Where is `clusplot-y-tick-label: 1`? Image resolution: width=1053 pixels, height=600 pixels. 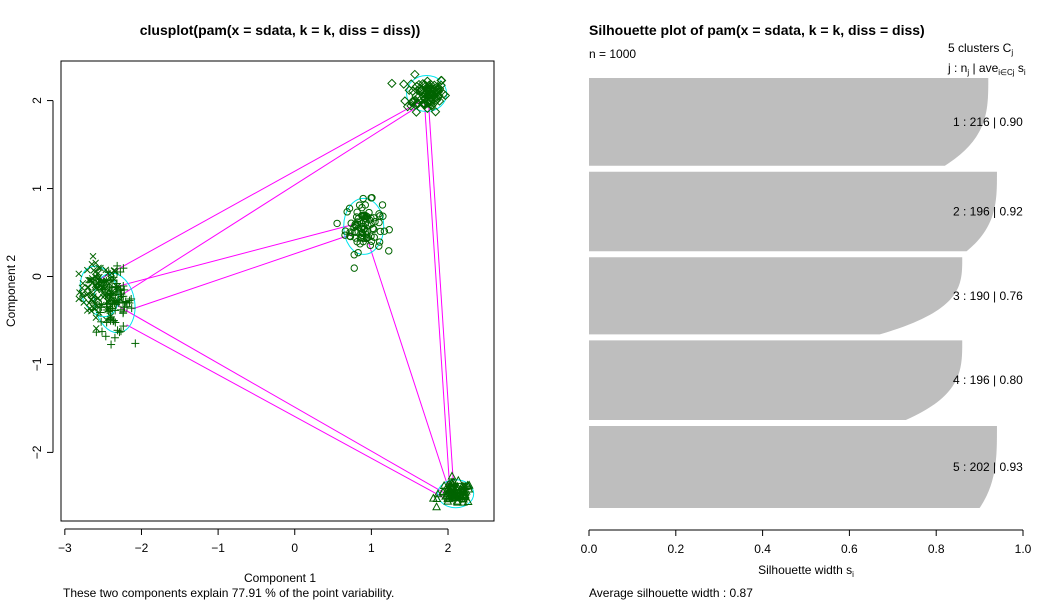
clusplot-y-tick-label: 1 is located at coordinates (37, 188).